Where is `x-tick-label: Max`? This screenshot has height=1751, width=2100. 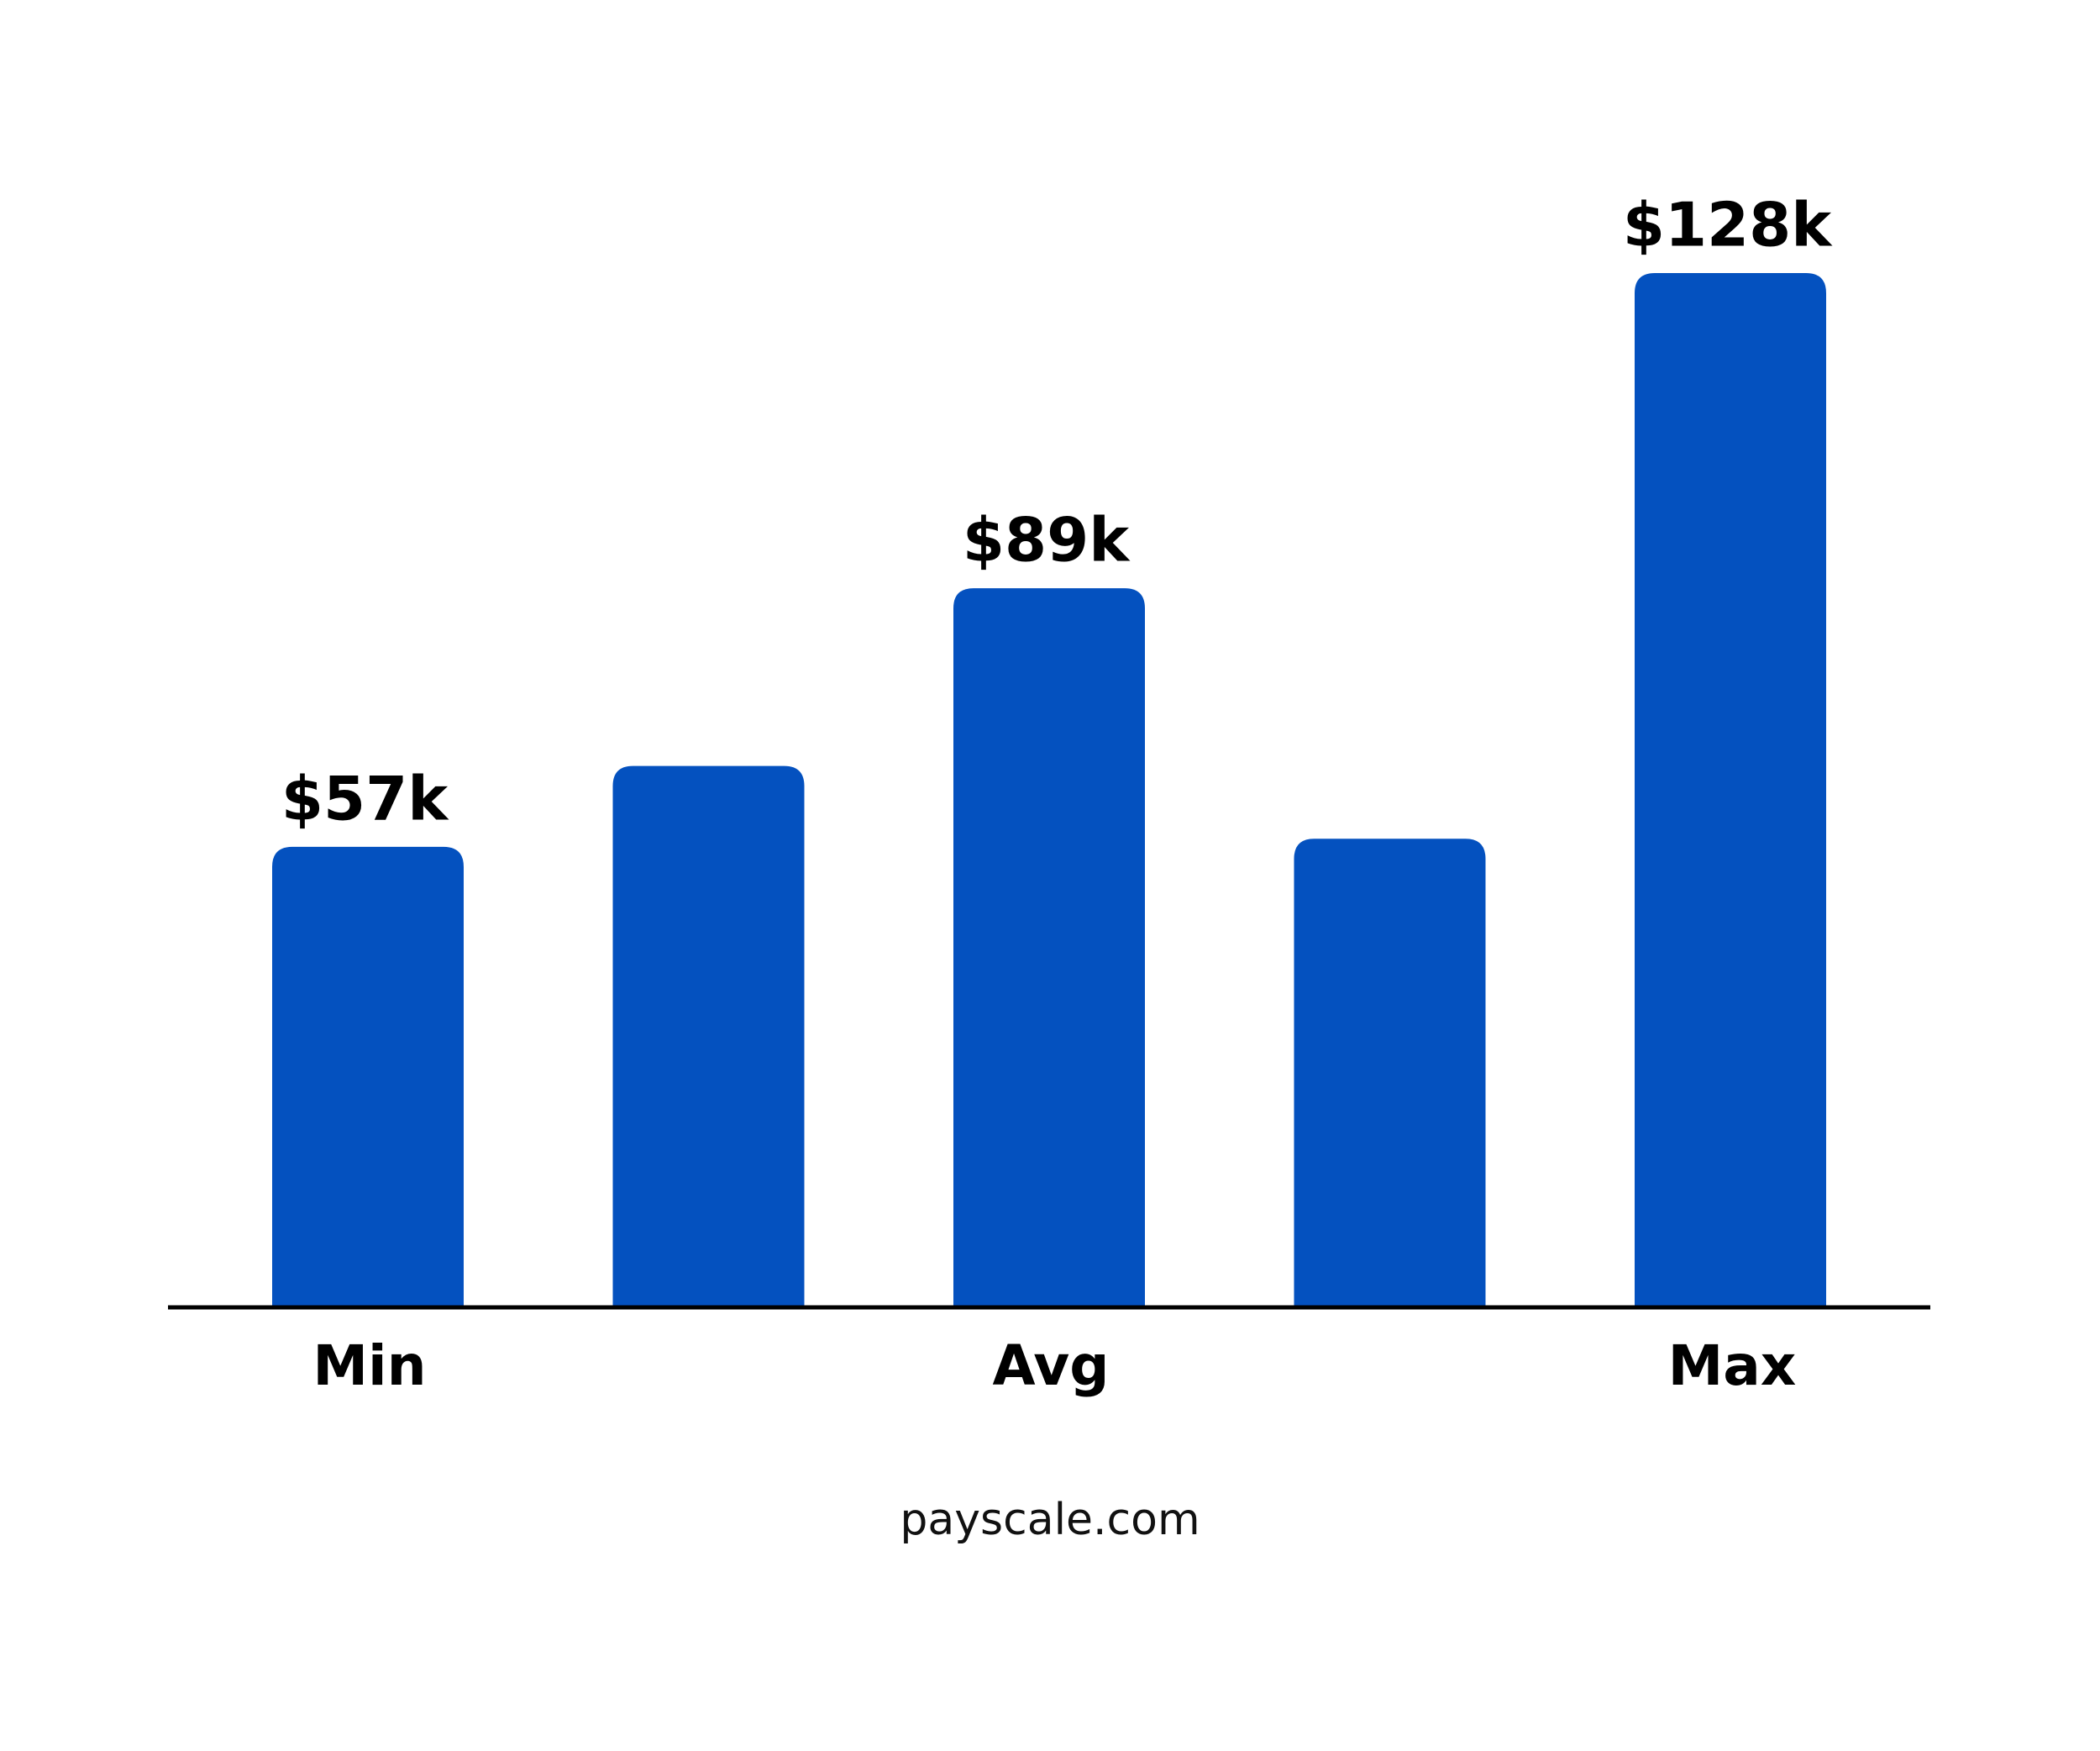
x-tick-label: Max is located at coordinates (1732, 1365).